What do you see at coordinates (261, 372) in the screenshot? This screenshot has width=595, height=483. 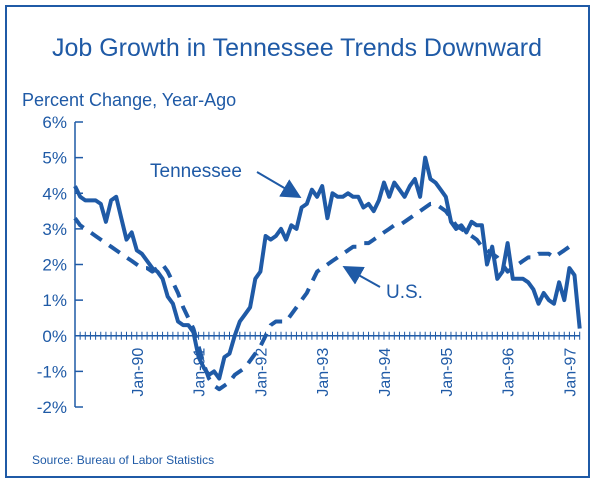 I see `x-tick-label: Jan-92` at bounding box center [261, 372].